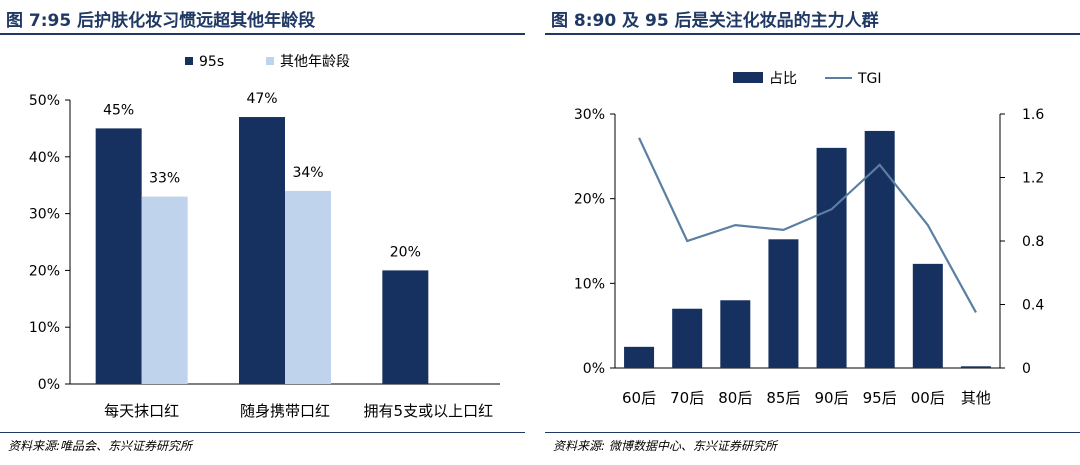  Describe the element at coordinates (812, 432) in the screenshot. I see `right-source-rule` at that location.